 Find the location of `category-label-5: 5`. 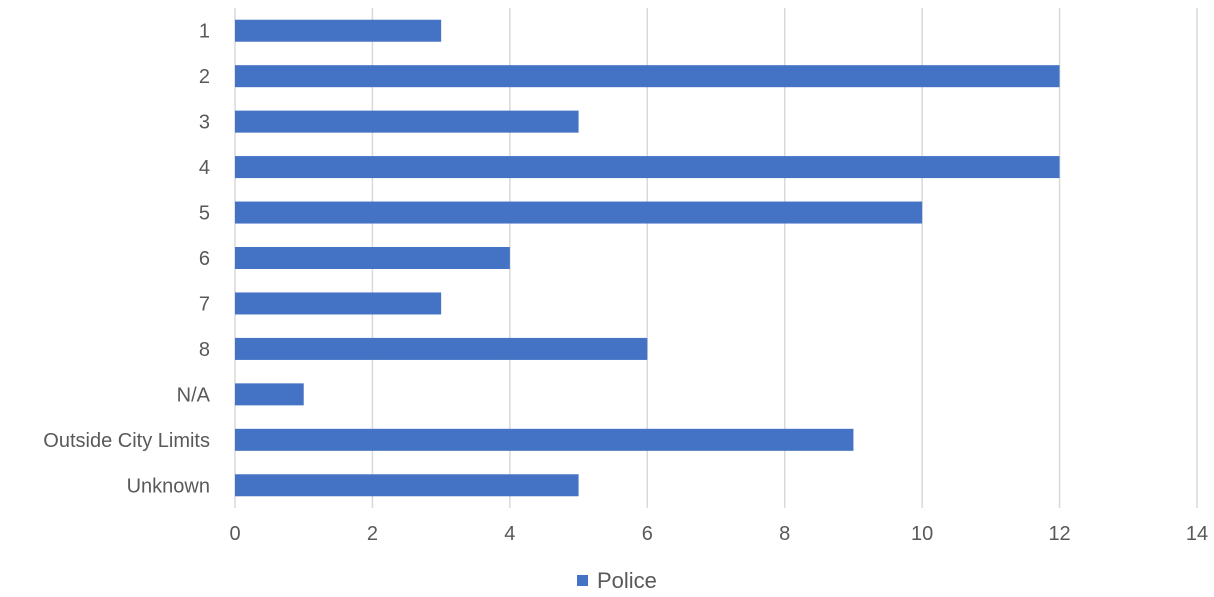

category-label-5: 5 is located at coordinates (204, 214).